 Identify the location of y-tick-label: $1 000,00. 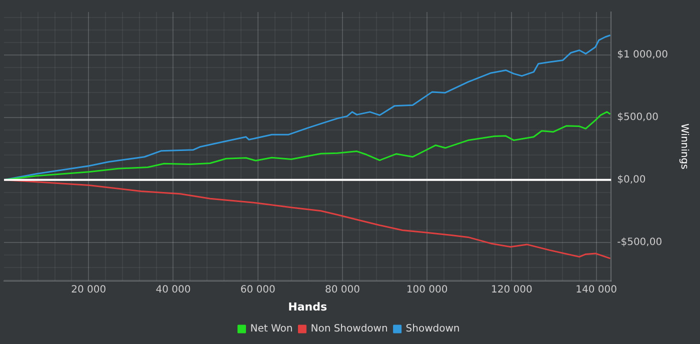
(642, 55).